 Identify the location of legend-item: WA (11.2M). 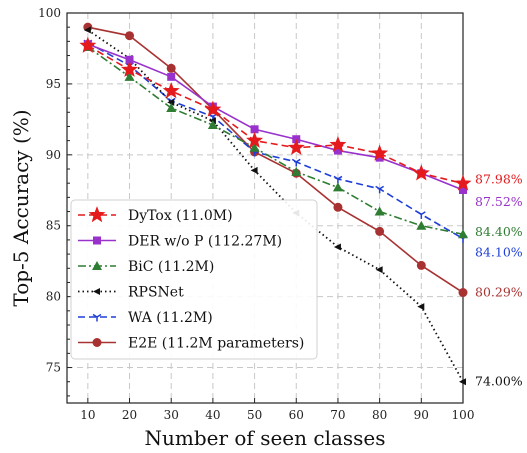
(145, 318).